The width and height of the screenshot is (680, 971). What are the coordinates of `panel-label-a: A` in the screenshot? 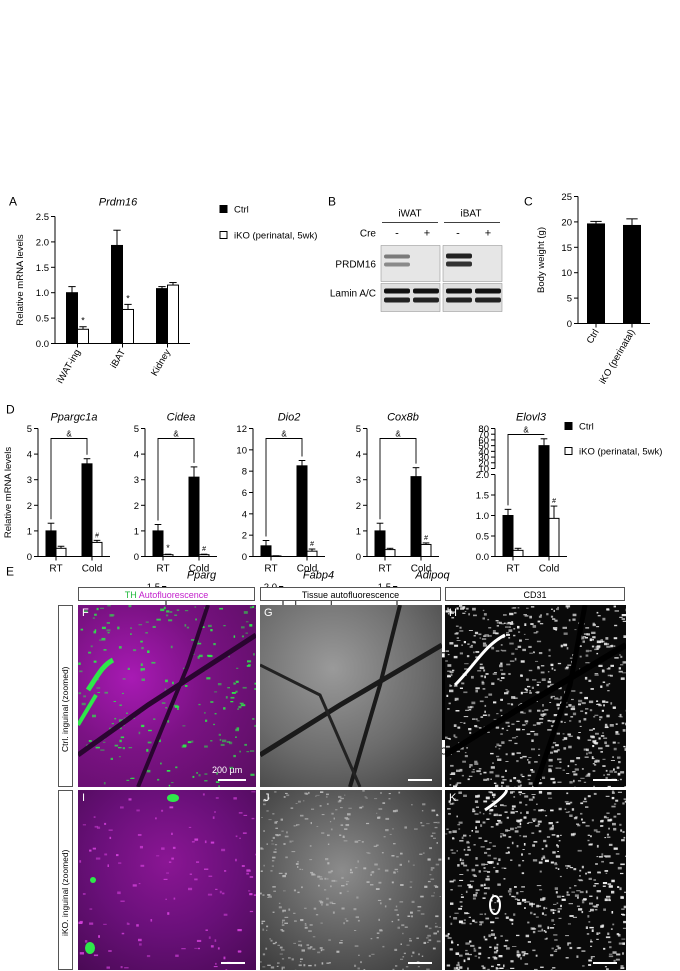 It's located at (13, 202).